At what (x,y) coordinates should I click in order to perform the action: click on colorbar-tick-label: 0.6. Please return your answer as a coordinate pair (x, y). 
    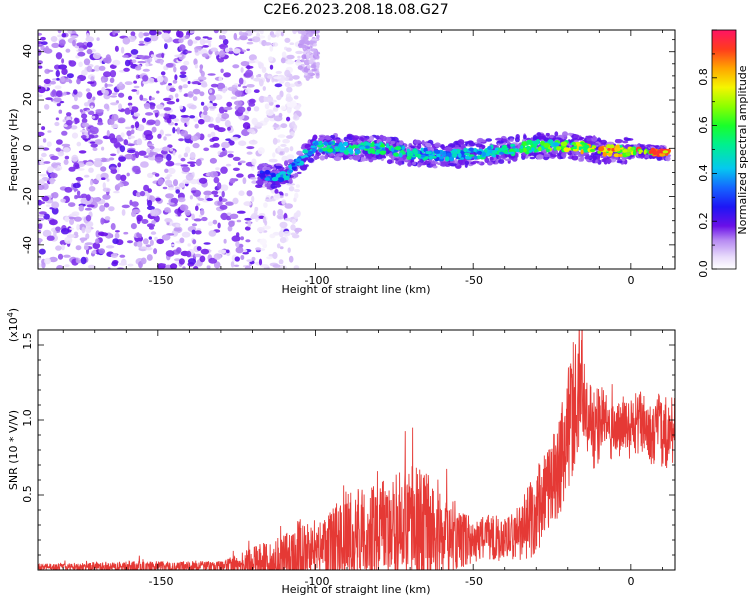
    Looking at the image, I should click on (703, 125).